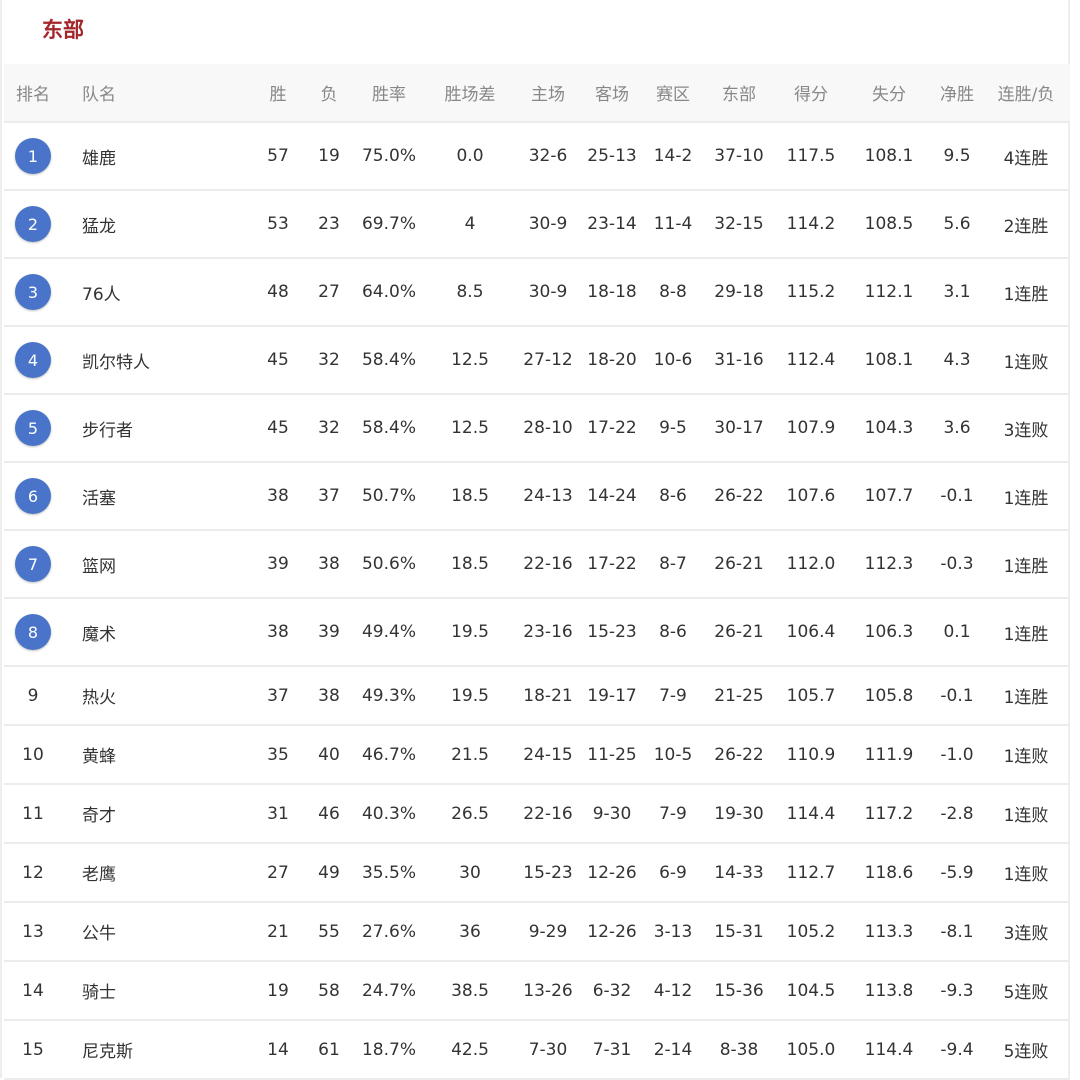 The height and width of the screenshot is (1080, 1080). Describe the element at coordinates (278, 931) in the screenshot. I see `cell-wins: 21` at that location.